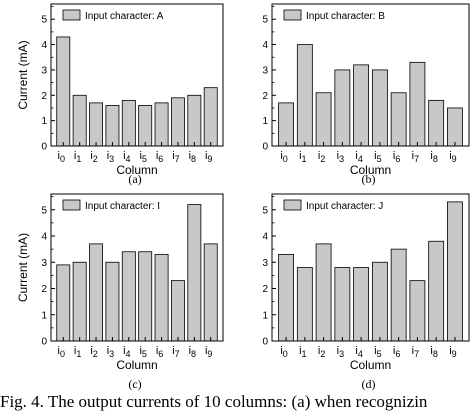 The height and width of the screenshot is (411, 474). What do you see at coordinates (265, 121) in the screenshot?
I see `chart-1-ytick-label-1: 1` at bounding box center [265, 121].